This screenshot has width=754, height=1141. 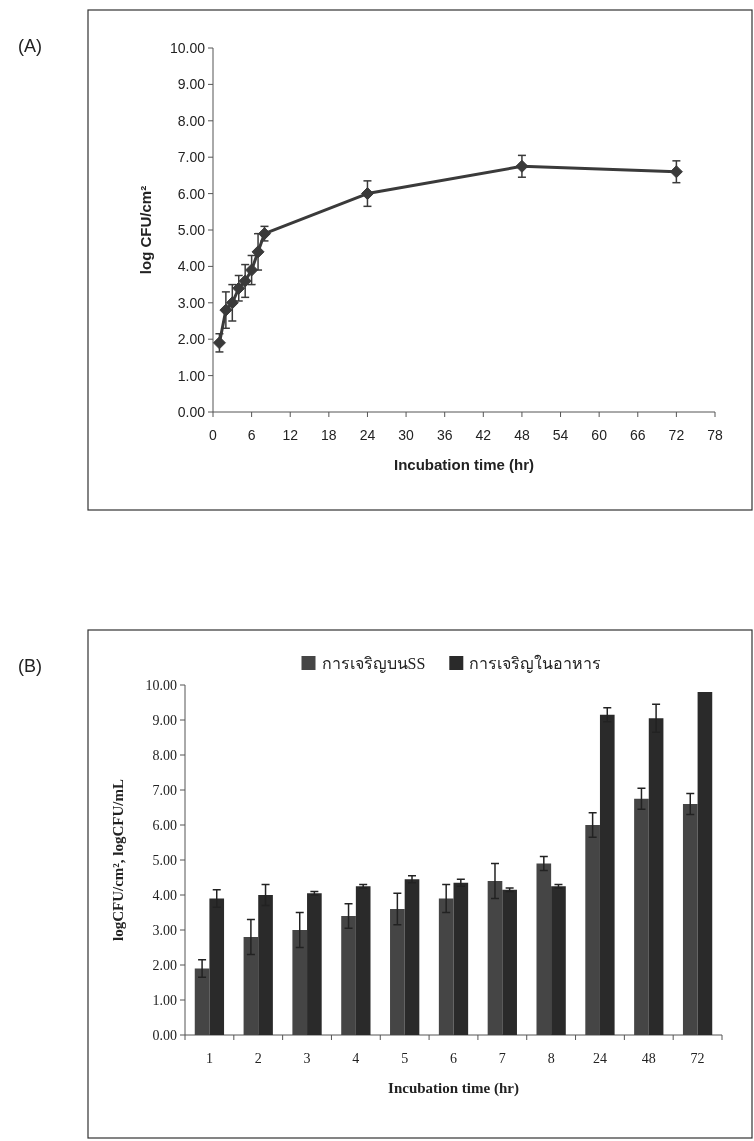 What do you see at coordinates (209, 1058) in the screenshot?
I see `x-tick-label: 1` at bounding box center [209, 1058].